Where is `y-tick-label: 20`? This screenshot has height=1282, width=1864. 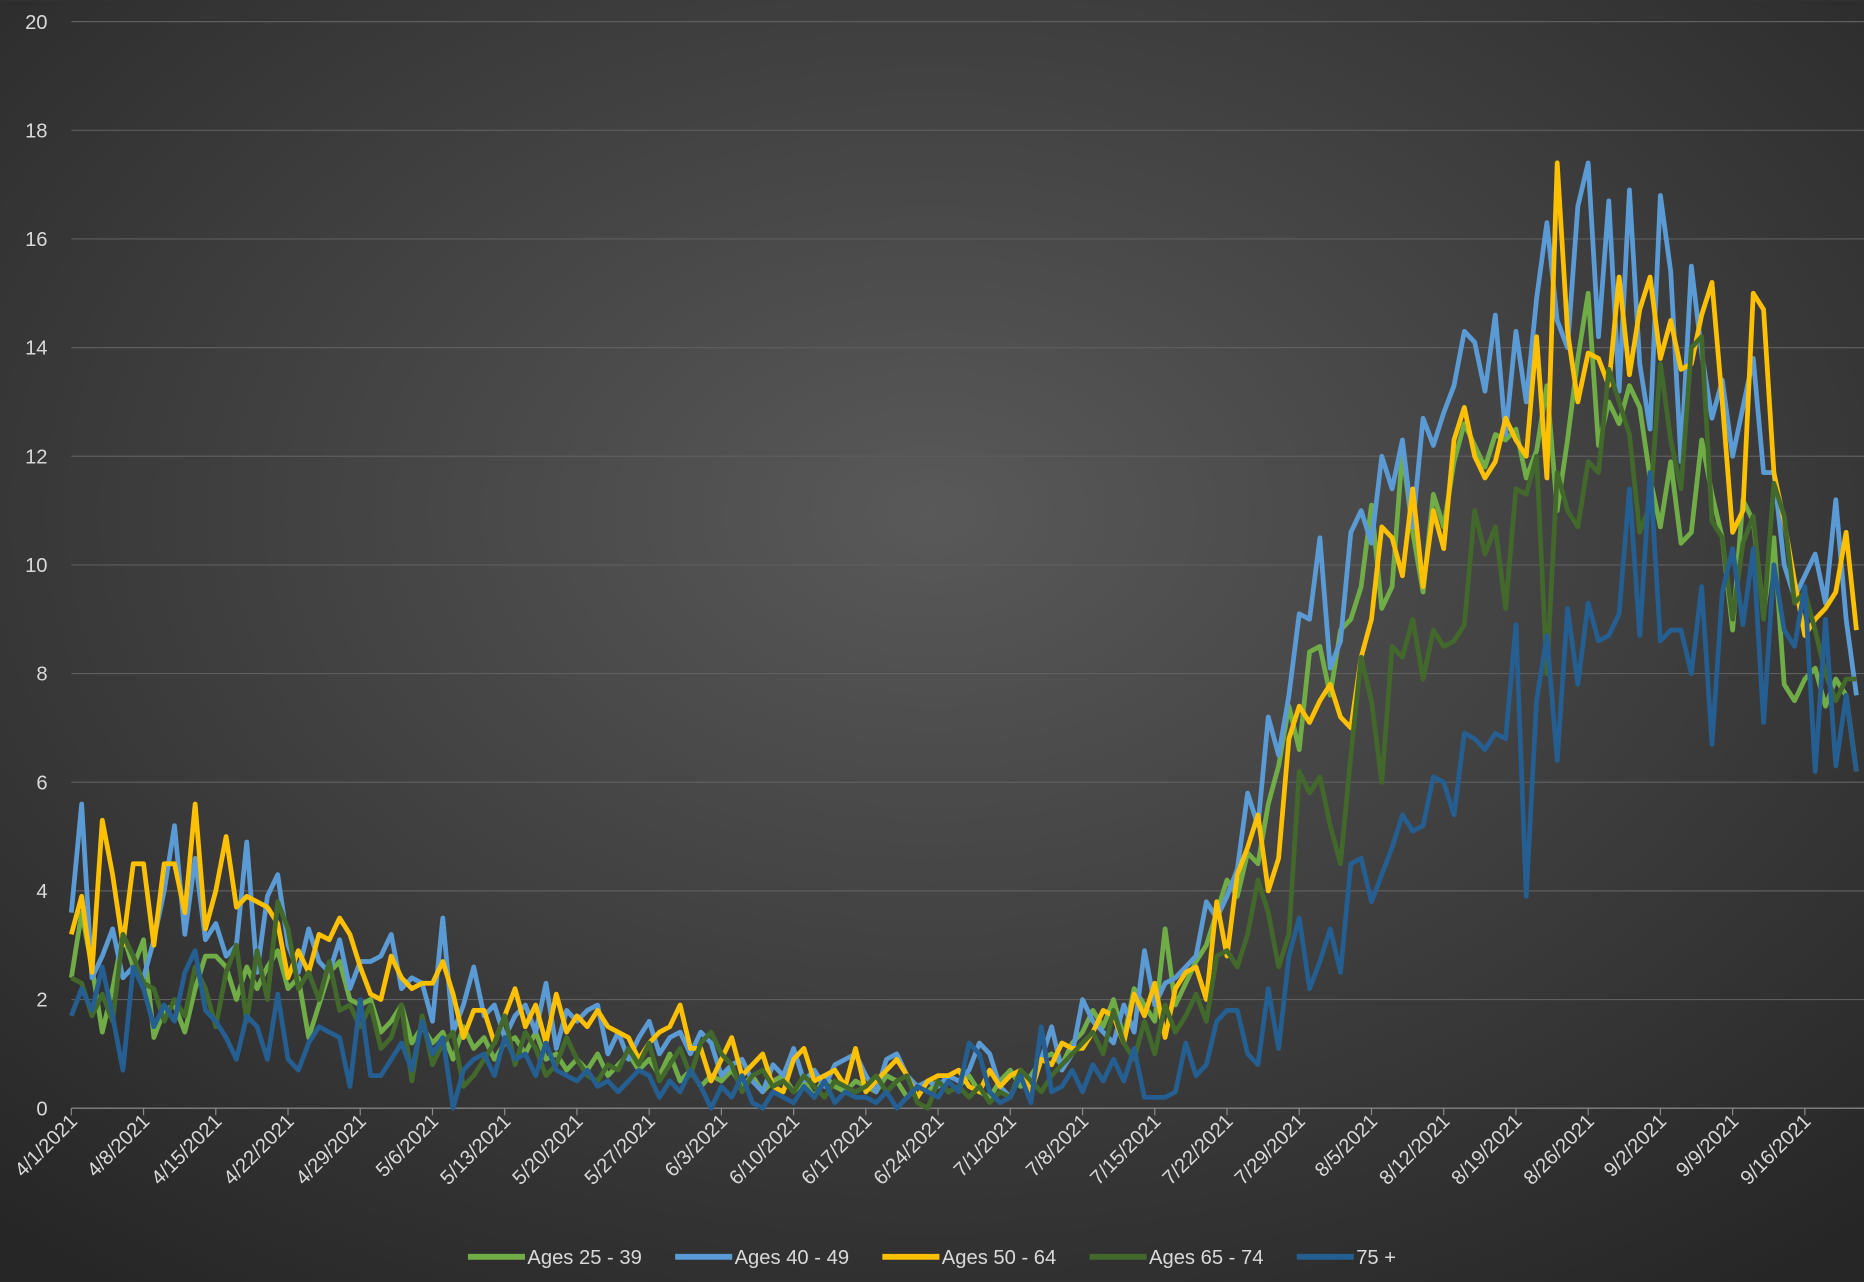 y-tick-label: 20 is located at coordinates (36, 23).